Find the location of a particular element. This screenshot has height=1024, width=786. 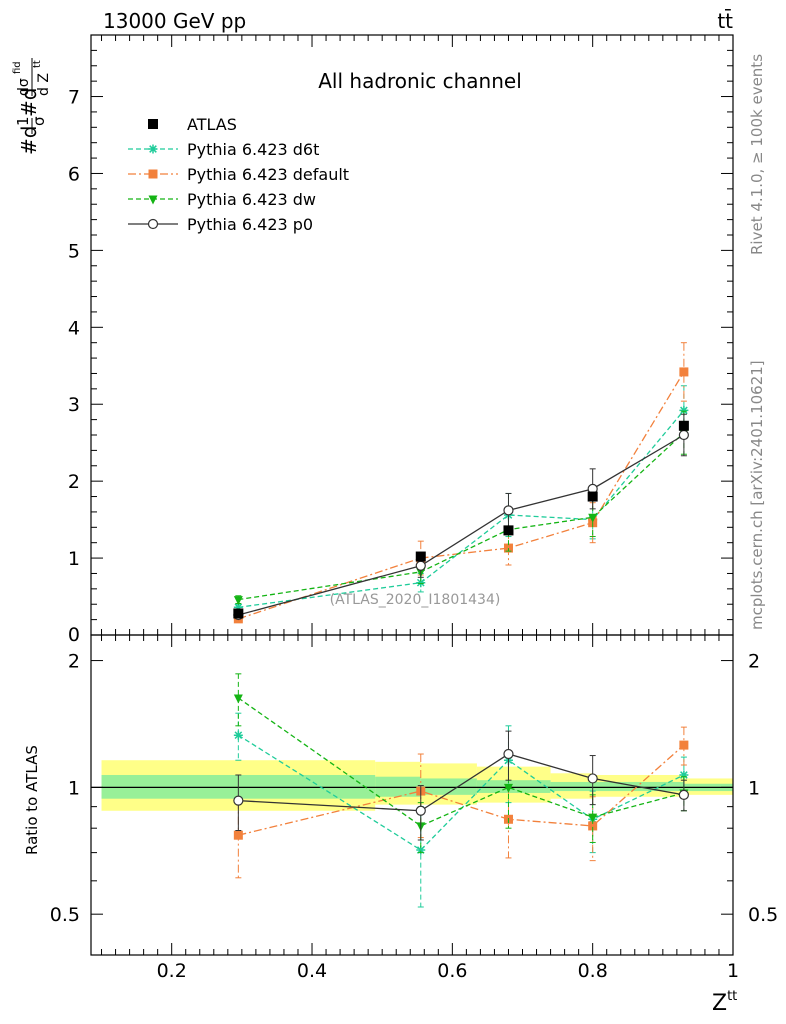

atlas-data is located at coordinates (461, 519).